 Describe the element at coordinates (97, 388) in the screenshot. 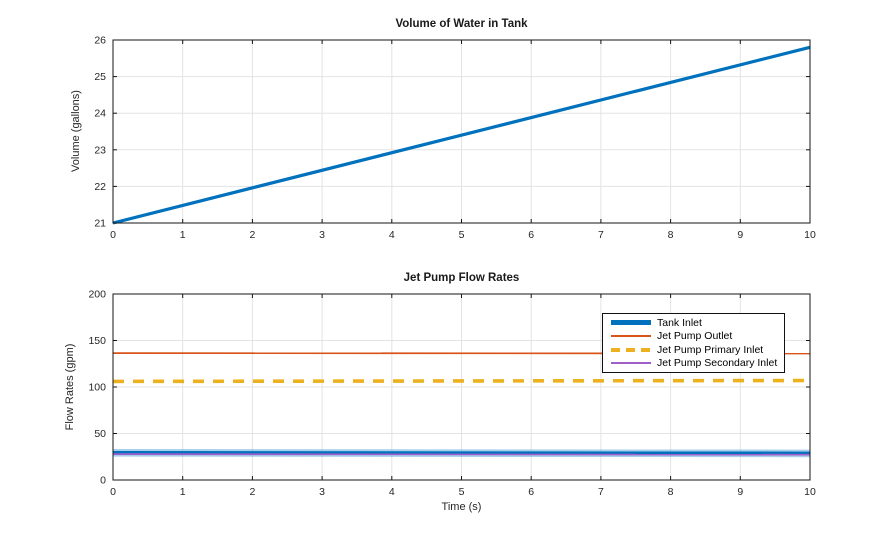

I see `y-tick-label: 100` at that location.